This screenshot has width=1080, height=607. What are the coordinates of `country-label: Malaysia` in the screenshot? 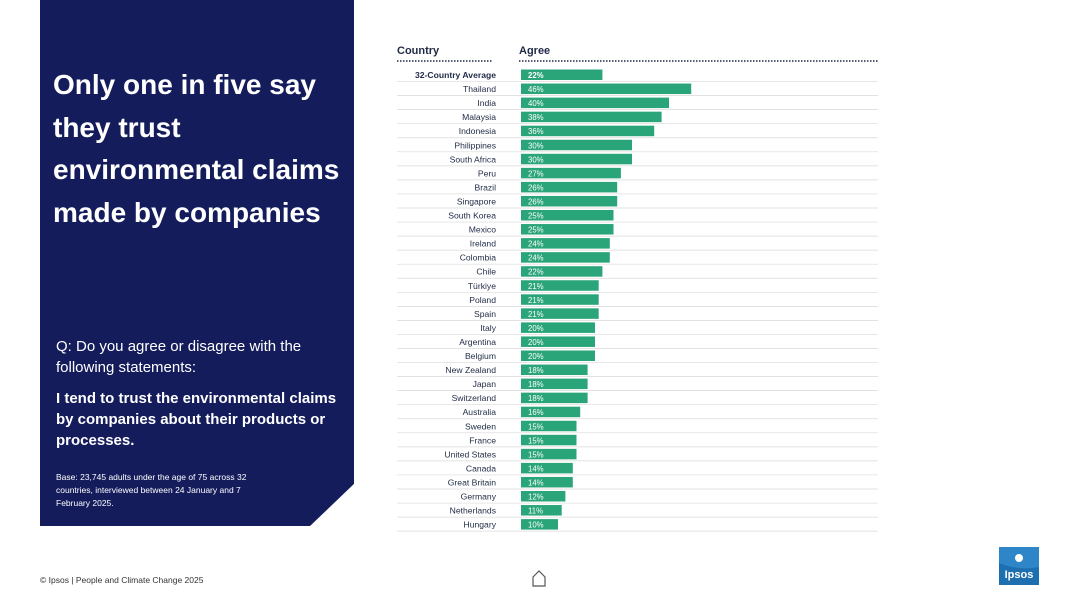 It's located at (479, 117).